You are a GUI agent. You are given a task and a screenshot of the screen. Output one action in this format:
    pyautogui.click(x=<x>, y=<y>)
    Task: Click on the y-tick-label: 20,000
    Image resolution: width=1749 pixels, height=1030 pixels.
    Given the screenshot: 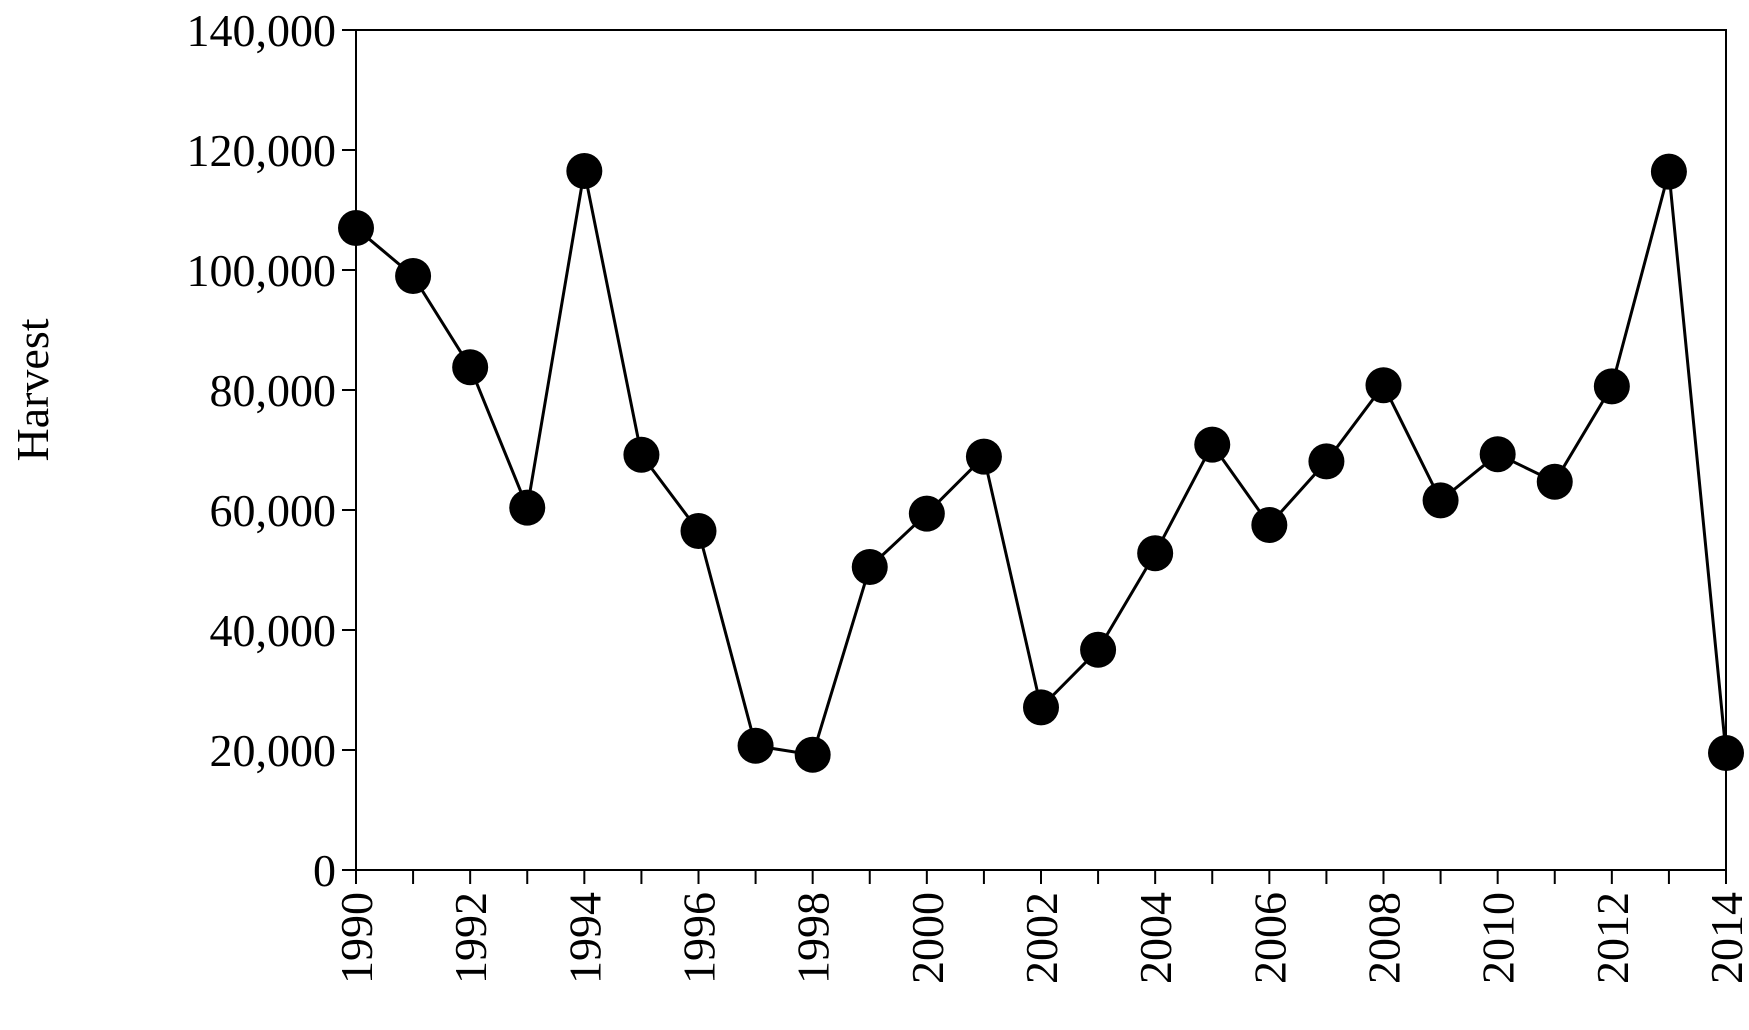 What is the action you would take?
    pyautogui.click(x=273, y=750)
    